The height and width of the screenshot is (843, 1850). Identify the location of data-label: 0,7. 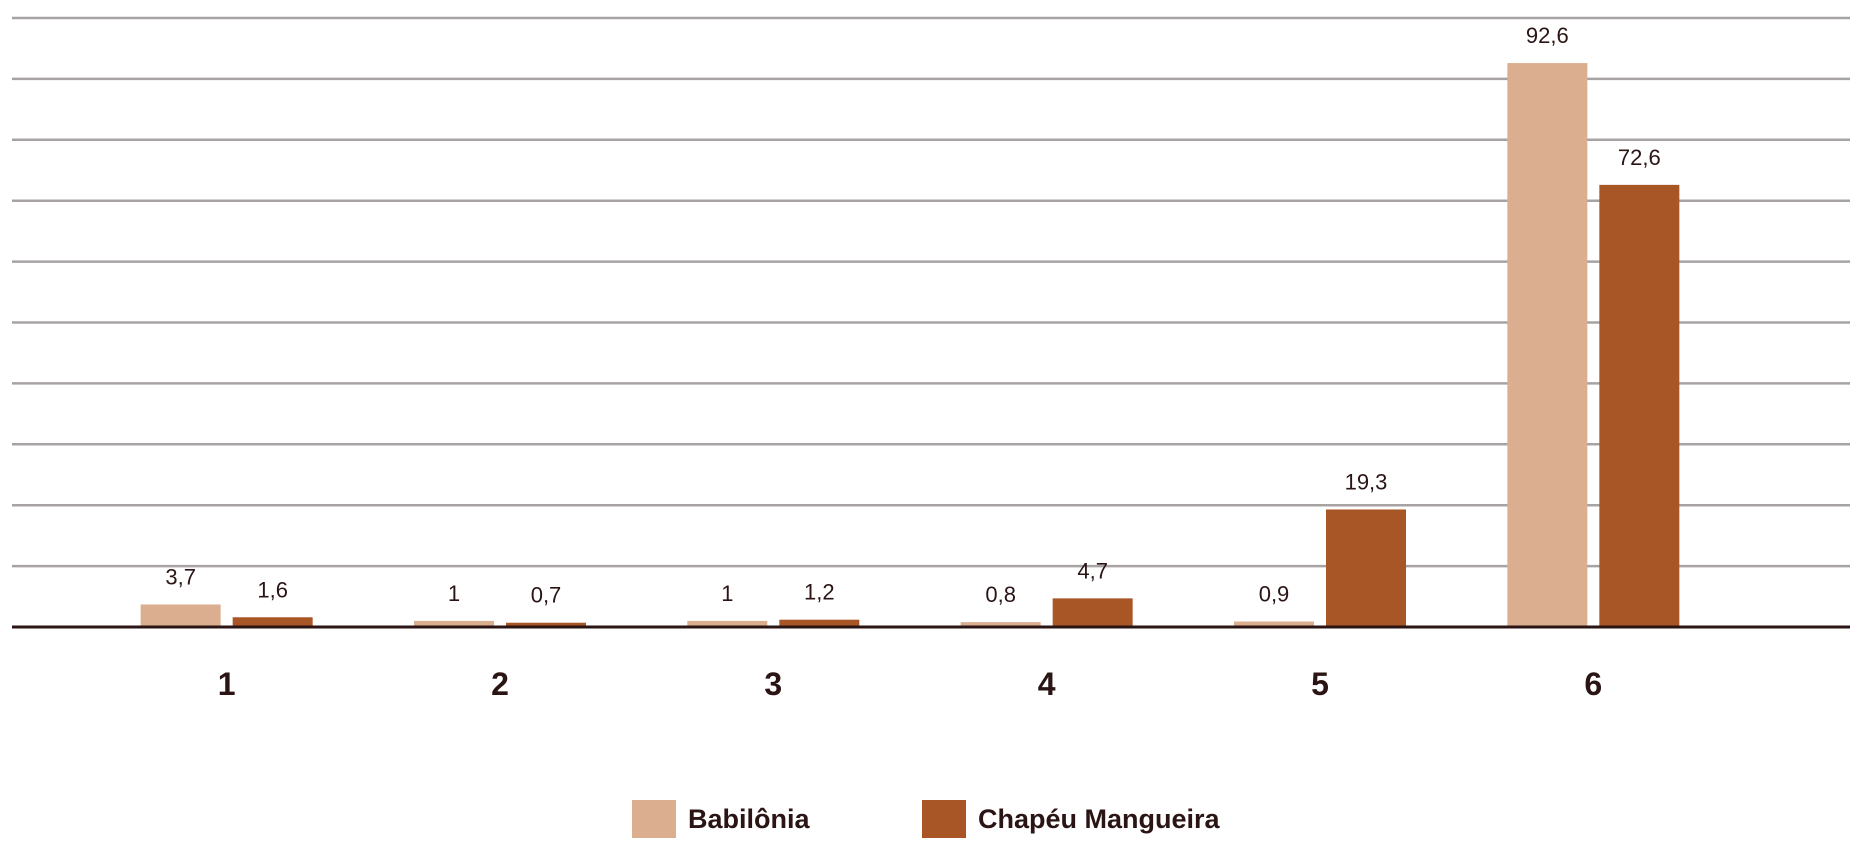
(546, 595).